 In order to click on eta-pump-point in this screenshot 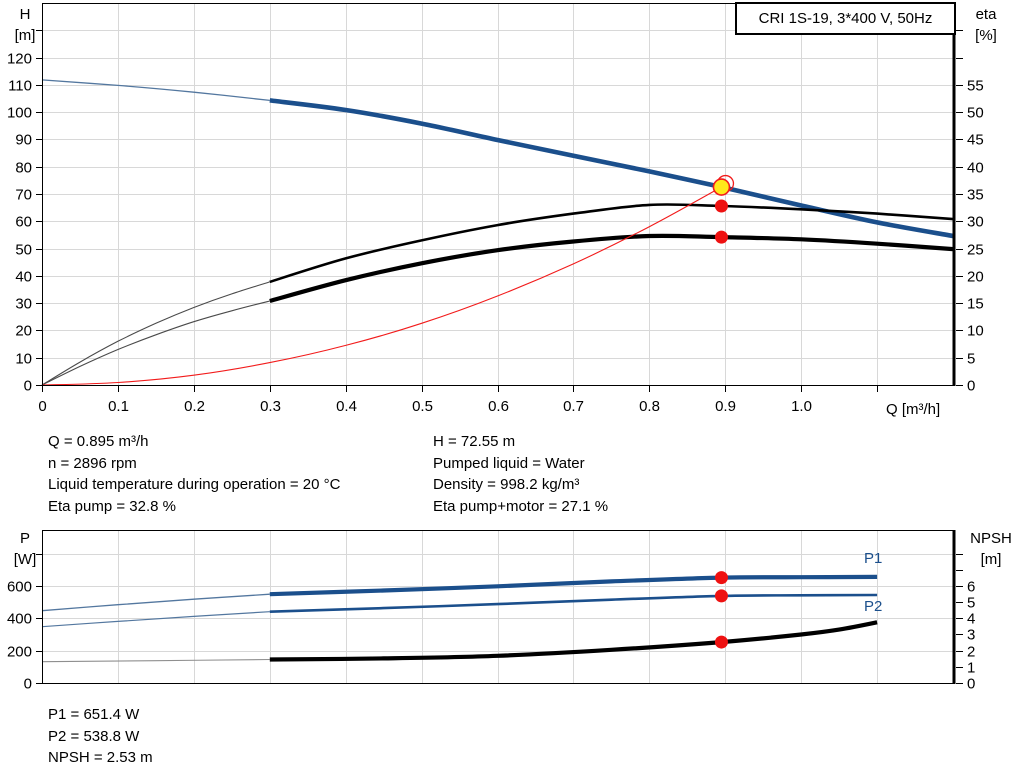, I will do `click(721, 206)`.